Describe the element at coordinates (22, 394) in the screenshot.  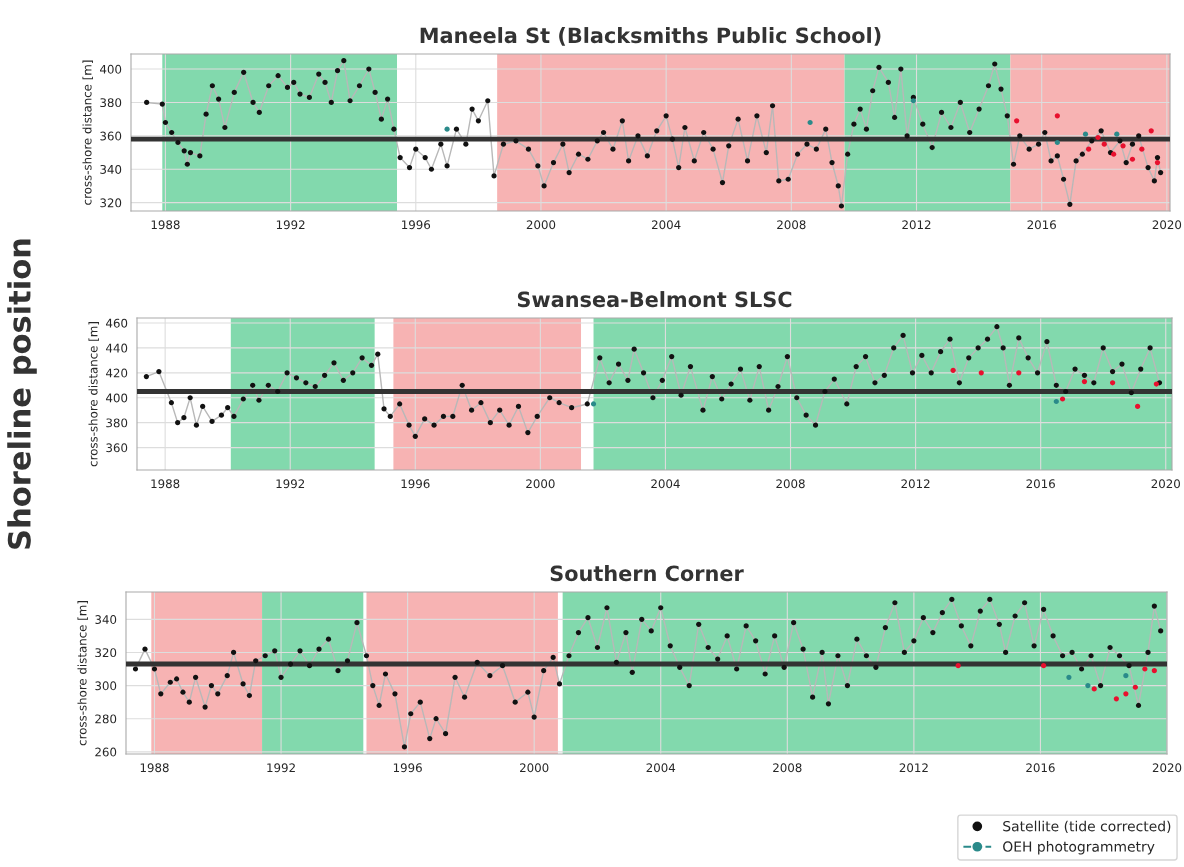
I see `text: Shoreline position` at that location.